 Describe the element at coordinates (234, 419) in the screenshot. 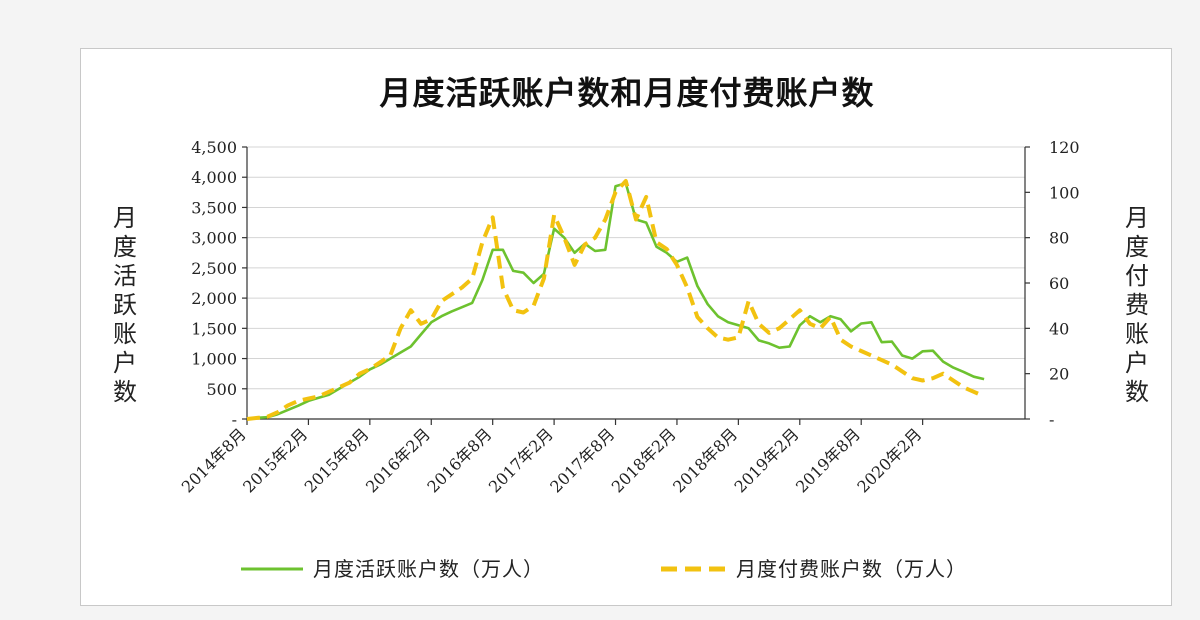

I see `left-tick-label: -` at that location.